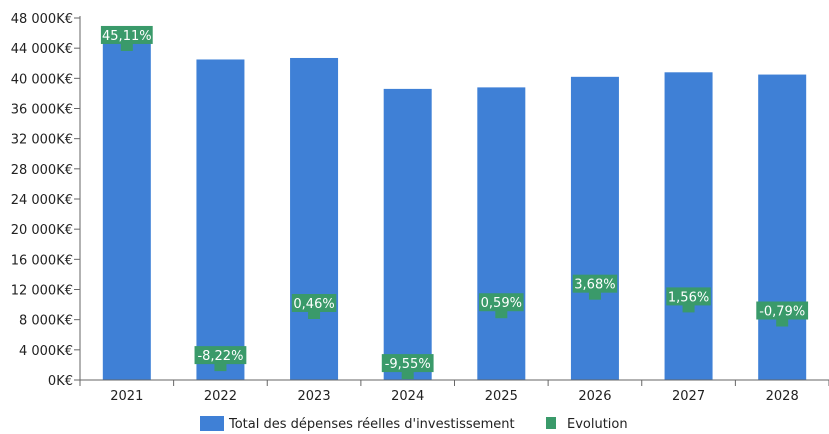  I want to click on x-tick-label: 2023, so click(314, 396).